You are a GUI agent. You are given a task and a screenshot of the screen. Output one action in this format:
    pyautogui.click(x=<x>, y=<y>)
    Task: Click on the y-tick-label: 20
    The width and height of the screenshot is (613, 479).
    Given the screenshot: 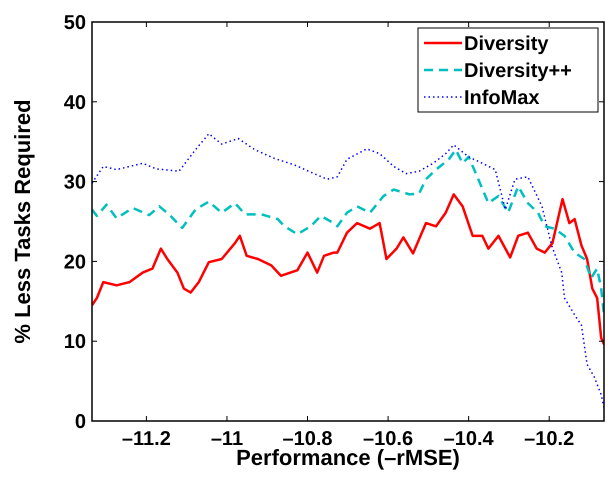 What is the action you would take?
    pyautogui.click(x=75, y=262)
    